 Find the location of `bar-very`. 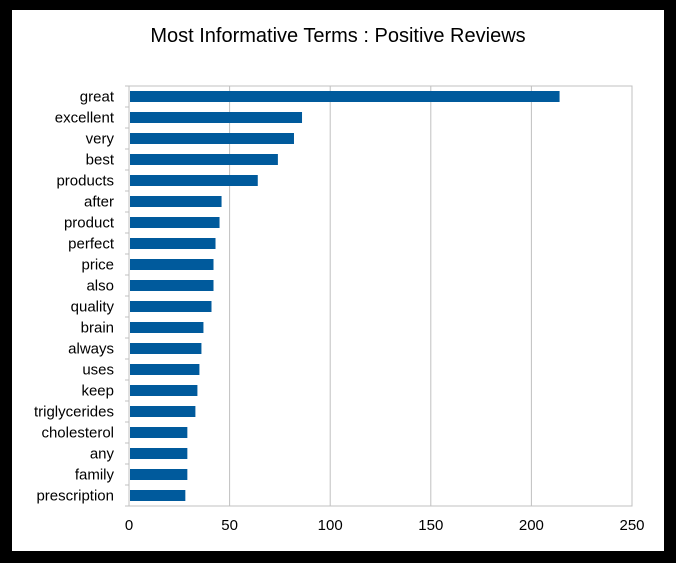

bar-very is located at coordinates (212, 138).